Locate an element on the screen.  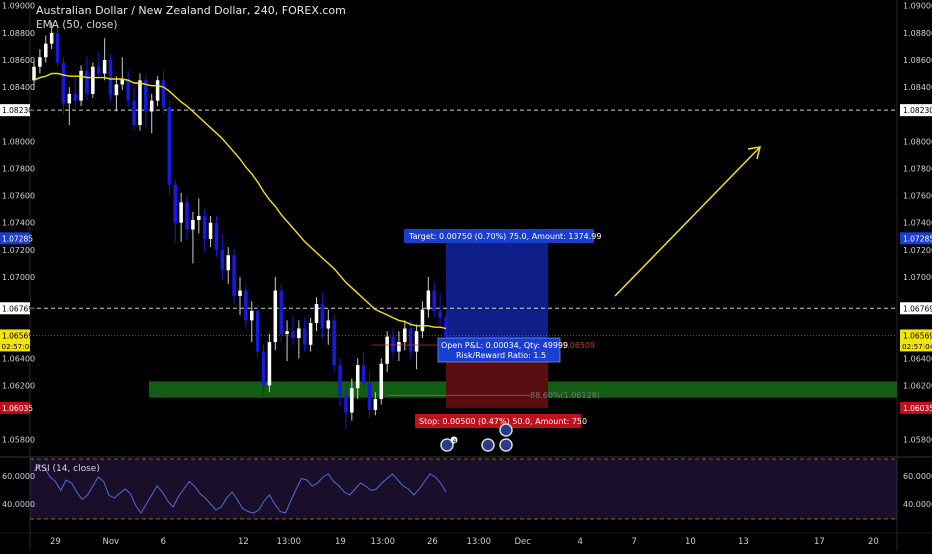
price-tick-right: 1.07600 is located at coordinates (917, 196).